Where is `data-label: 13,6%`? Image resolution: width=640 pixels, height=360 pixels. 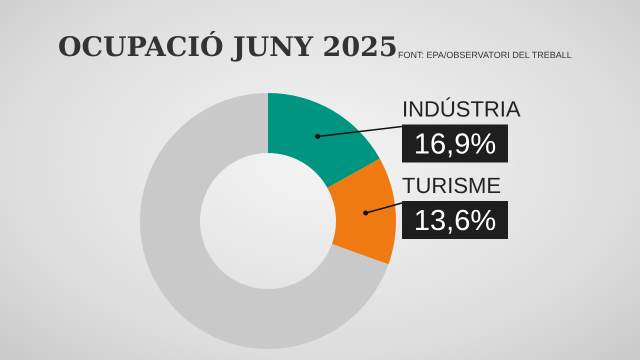 data-label: 13,6% is located at coordinates (455, 221).